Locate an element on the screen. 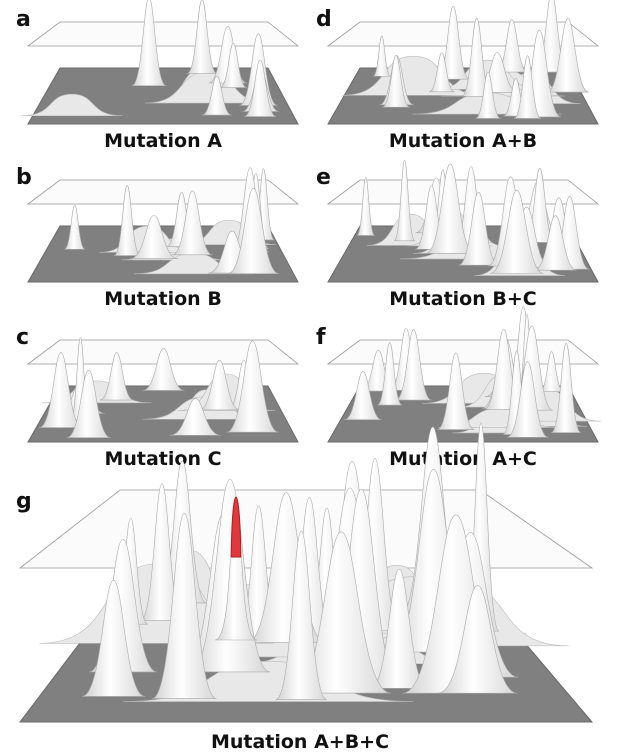 The image size is (620, 756). panel-letter: a is located at coordinates (23, 19).